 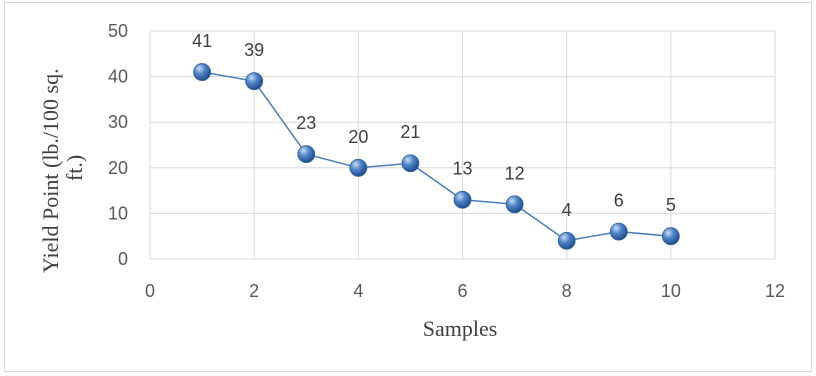 What do you see at coordinates (671, 205) in the screenshot?
I see `data-label: 5` at bounding box center [671, 205].